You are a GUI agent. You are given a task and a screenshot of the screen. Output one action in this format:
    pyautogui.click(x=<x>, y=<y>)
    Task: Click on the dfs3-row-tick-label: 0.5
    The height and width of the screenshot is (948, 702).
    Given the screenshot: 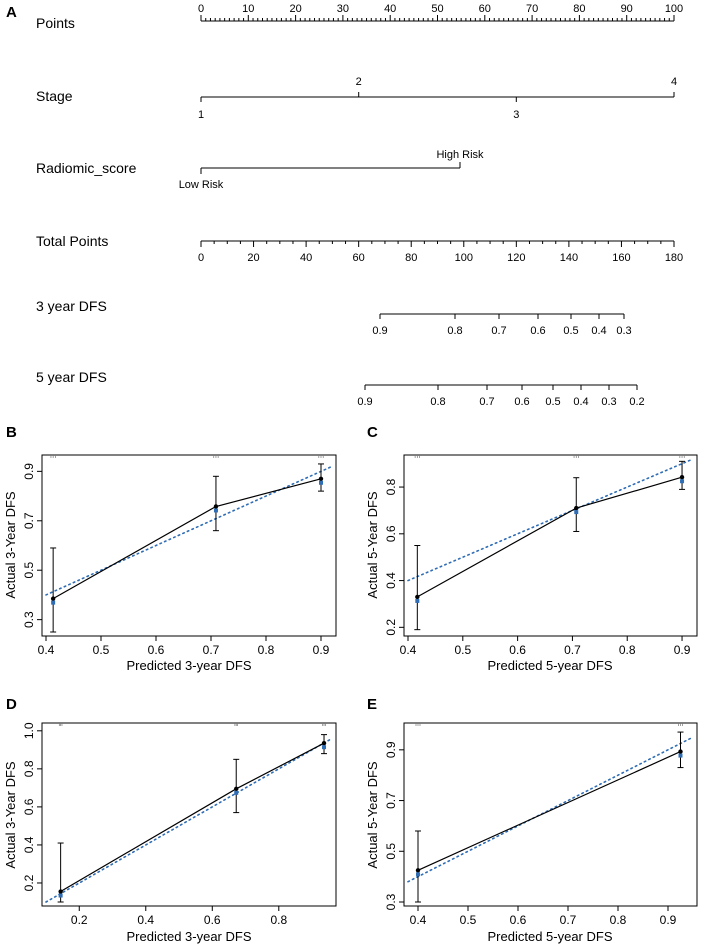 What is the action you would take?
    pyautogui.click(x=570, y=331)
    